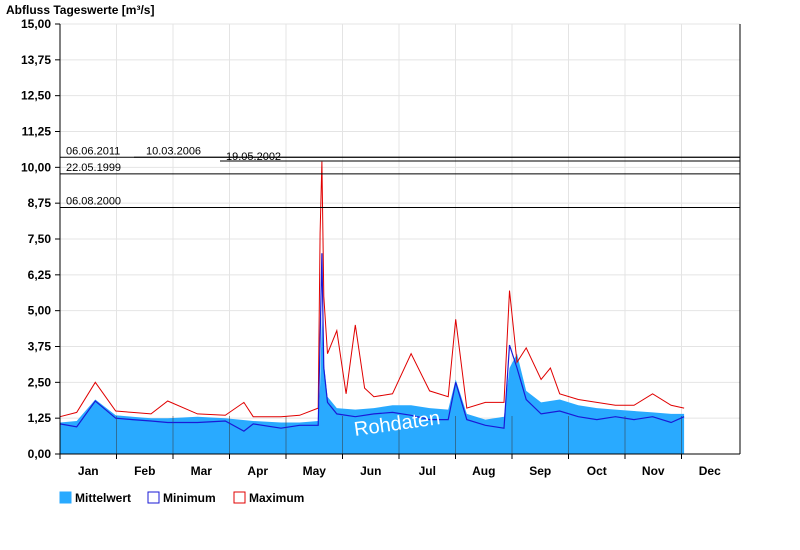 The width and height of the screenshot is (800, 550). What do you see at coordinates (40, 347) in the screenshot?
I see `y-tick-label: 3,75` at bounding box center [40, 347].